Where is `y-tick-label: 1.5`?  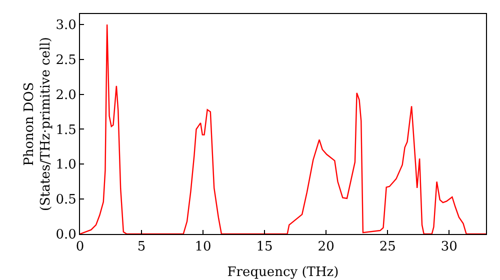
y-tick-label: 1.5 is located at coordinates (66, 130).